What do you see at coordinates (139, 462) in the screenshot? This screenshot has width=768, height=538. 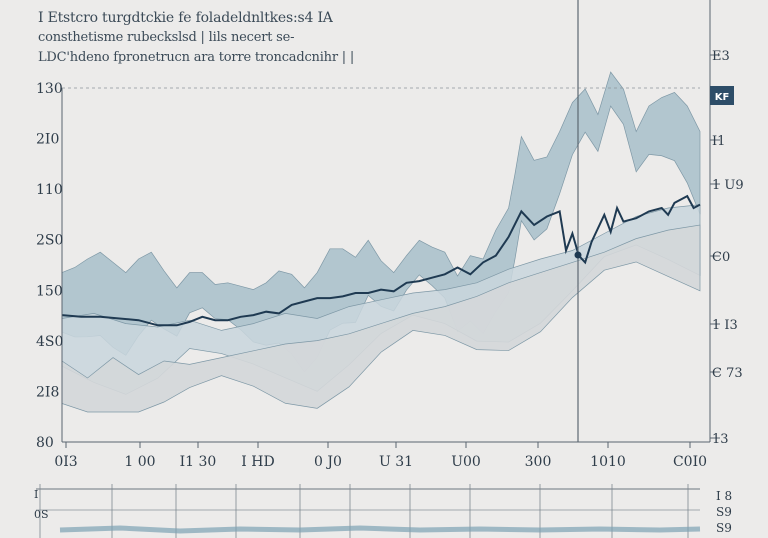 I see `x-tick-label: 1 00` at bounding box center [139, 462].